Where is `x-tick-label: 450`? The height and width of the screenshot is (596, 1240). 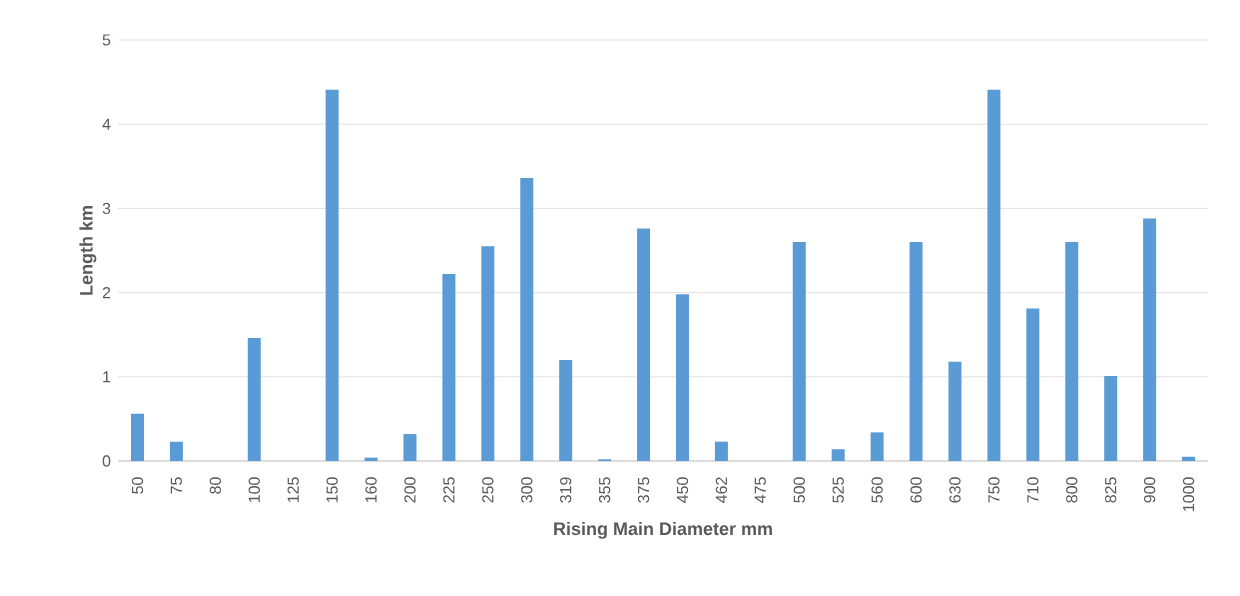
x-tick-label: 450 is located at coordinates (682, 490).